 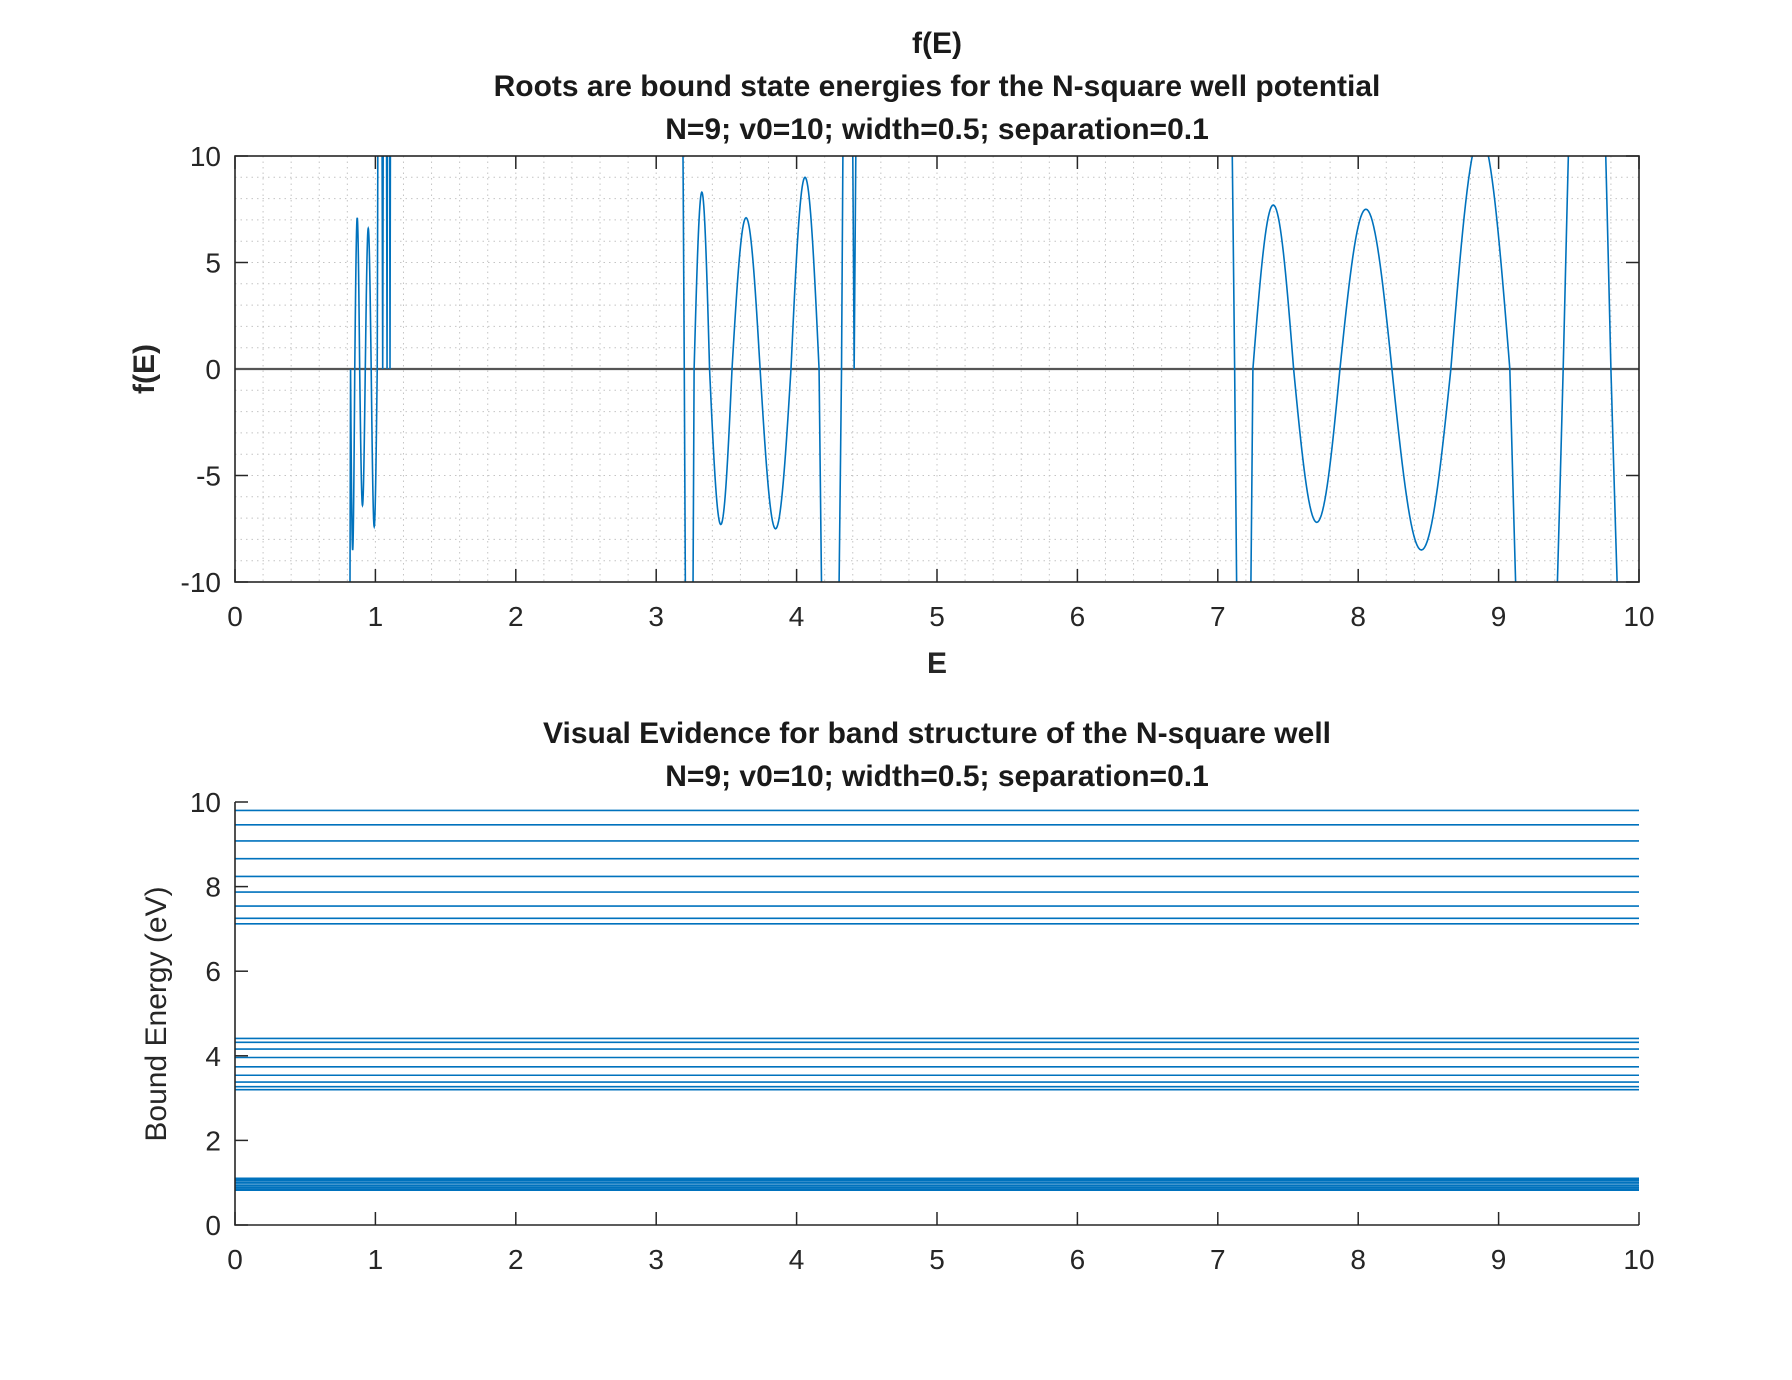 What do you see at coordinates (213, 971) in the screenshot?
I see `bottom-y-tick-label: 6` at bounding box center [213, 971].